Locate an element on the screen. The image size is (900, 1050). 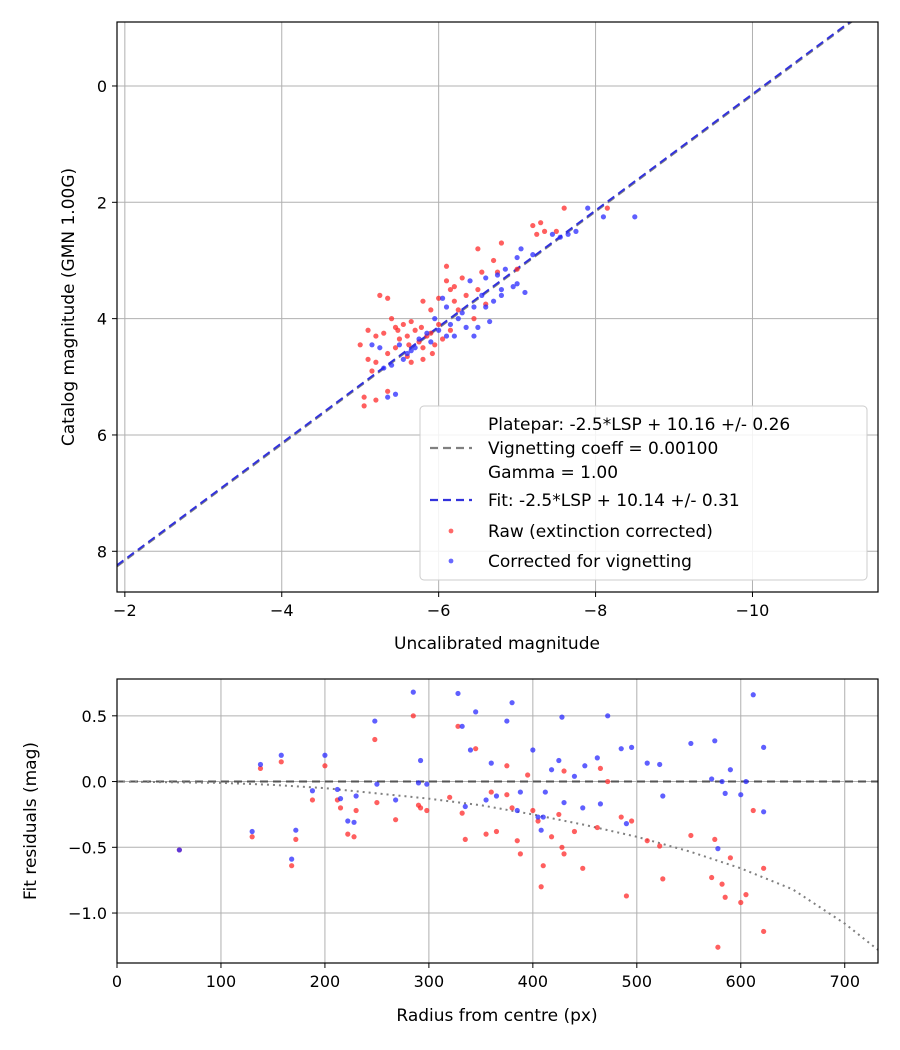
legend-vignetting-label: Vignetting coeff = 0.00100 is located at coordinates (603, 449).